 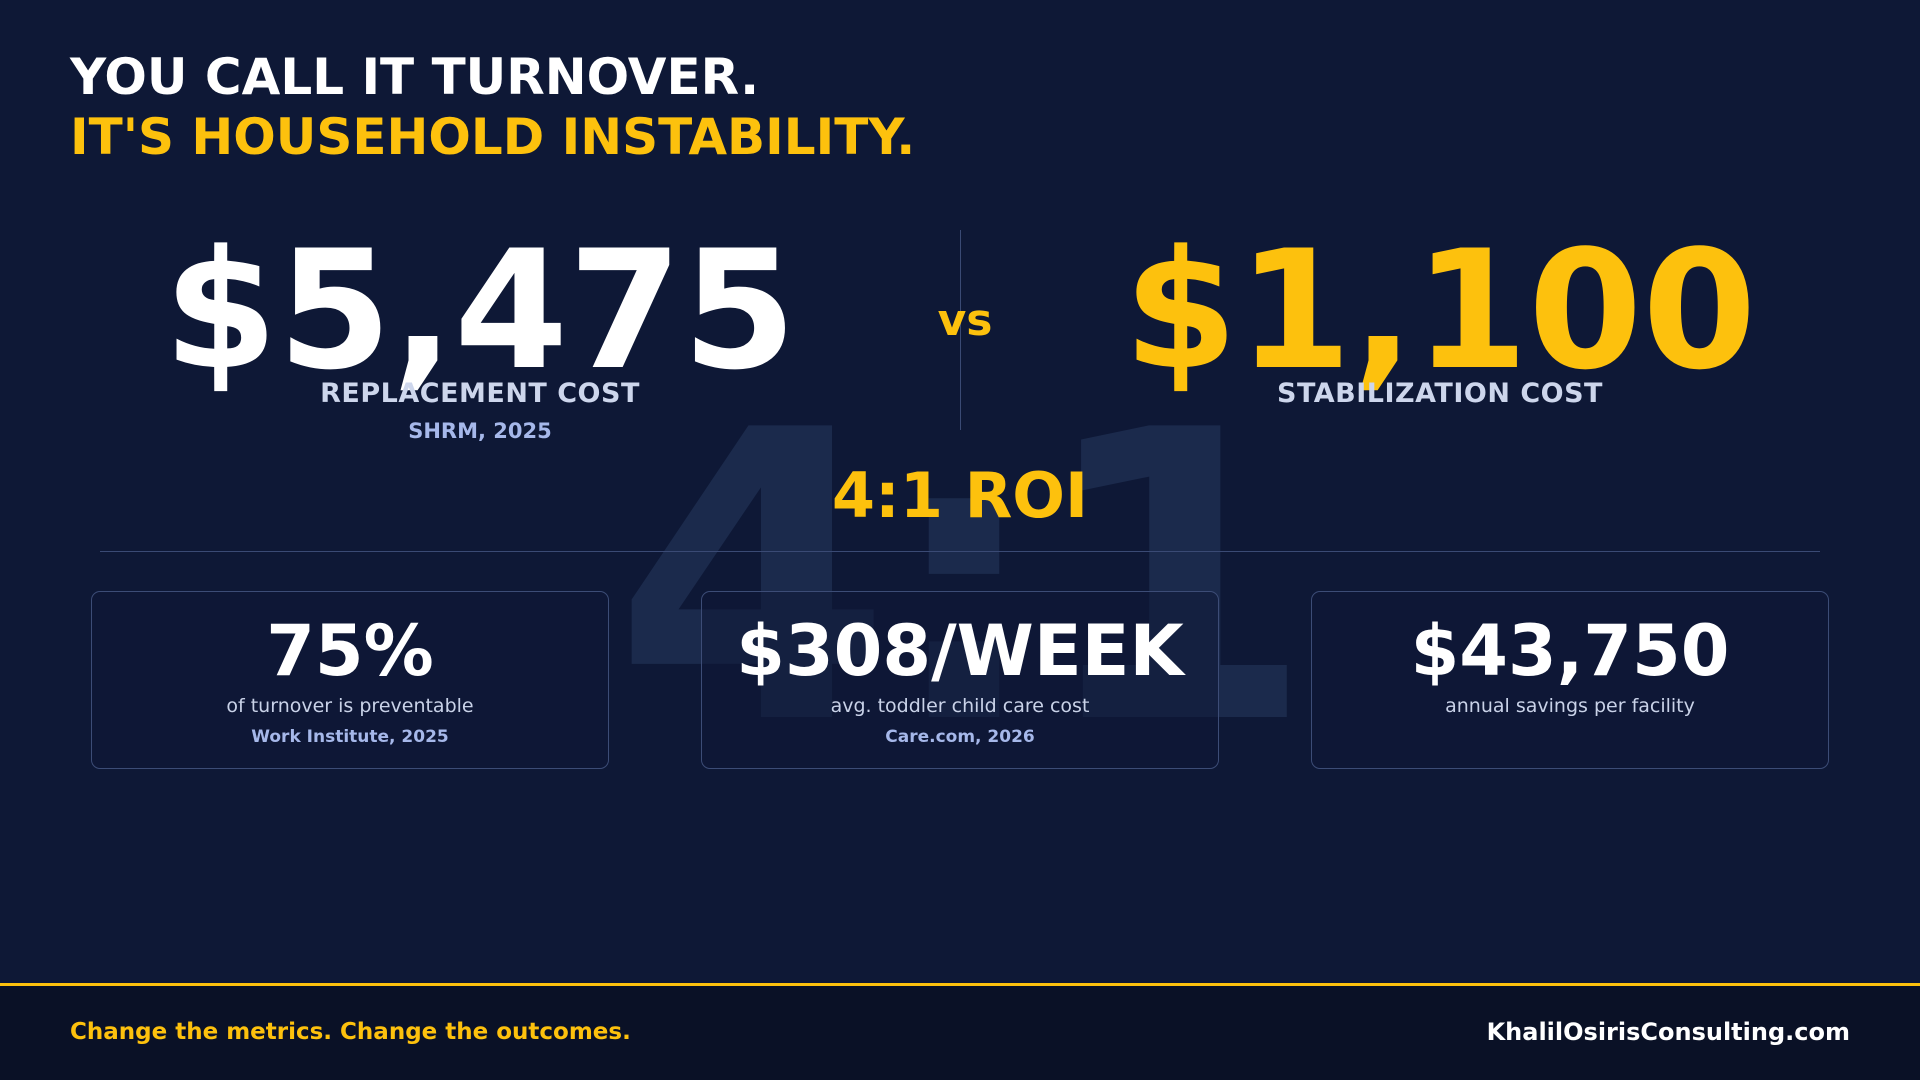 I want to click on stat-value: 75%, so click(x=350, y=651).